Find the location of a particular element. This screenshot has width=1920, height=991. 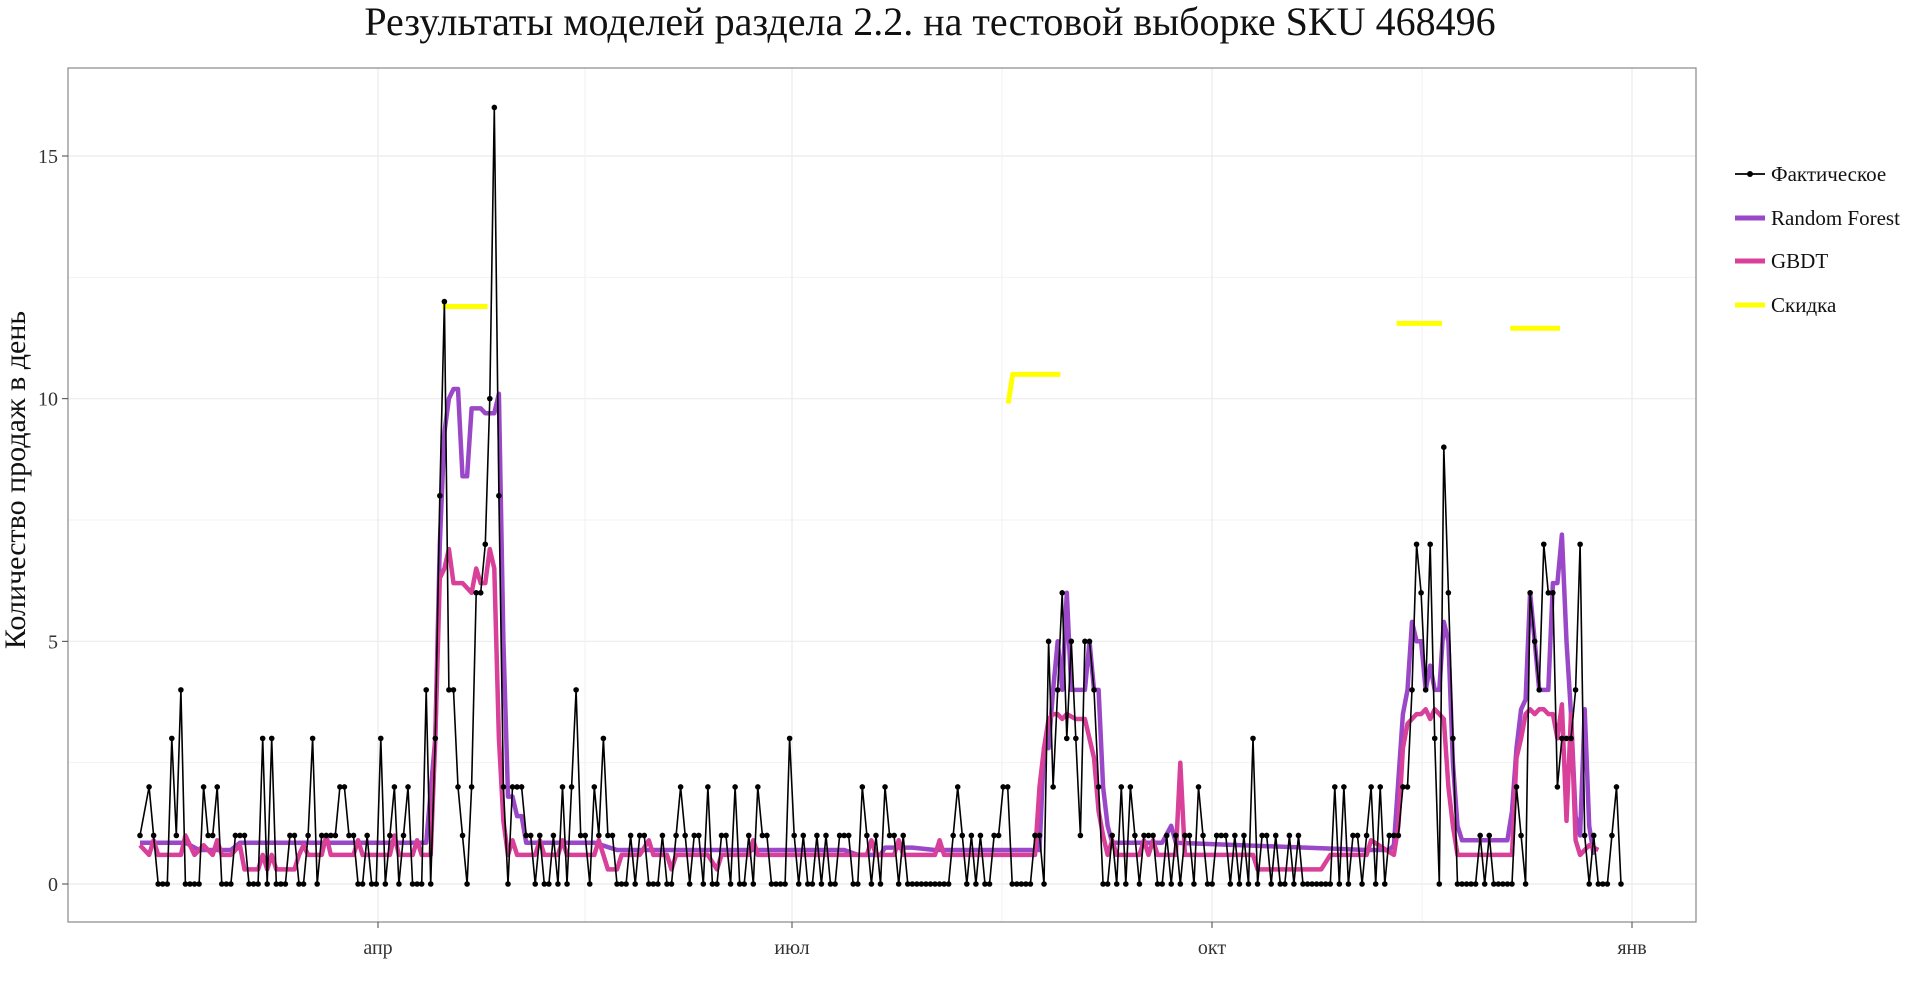

y-tick-label: 15 is located at coordinates (48, 157).